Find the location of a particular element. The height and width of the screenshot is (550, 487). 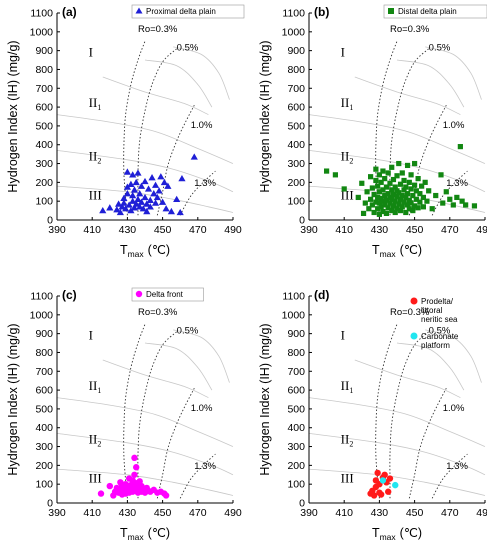

legend-label: littoral is located at coordinates (432, 310).